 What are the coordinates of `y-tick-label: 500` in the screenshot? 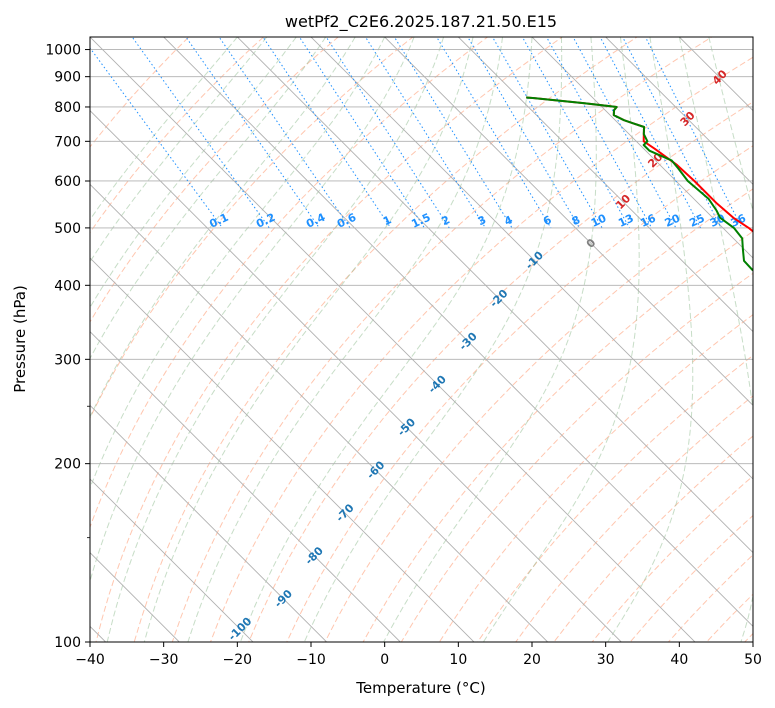 It's located at (67, 229).